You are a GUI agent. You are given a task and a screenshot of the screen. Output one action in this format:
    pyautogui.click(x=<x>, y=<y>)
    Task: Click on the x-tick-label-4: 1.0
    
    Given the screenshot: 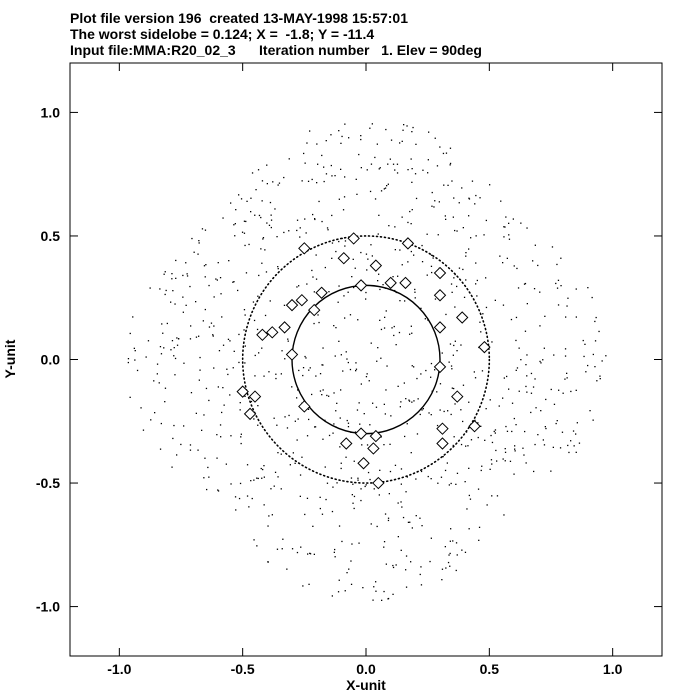 What is the action you would take?
    pyautogui.click(x=613, y=669)
    